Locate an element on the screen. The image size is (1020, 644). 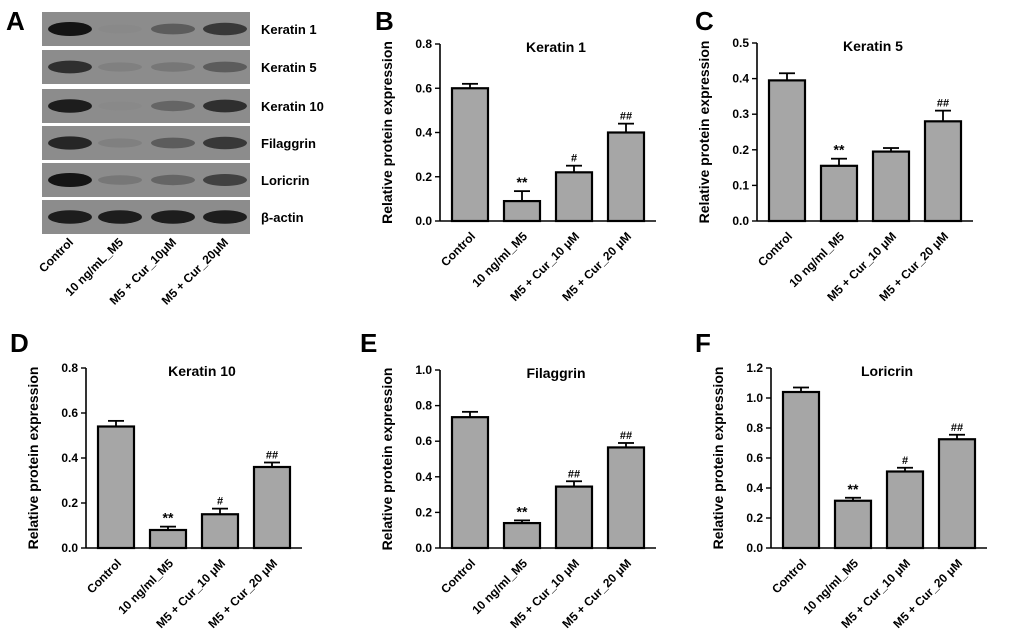
chart-title: Filaggrin is located at coordinates (555, 373).